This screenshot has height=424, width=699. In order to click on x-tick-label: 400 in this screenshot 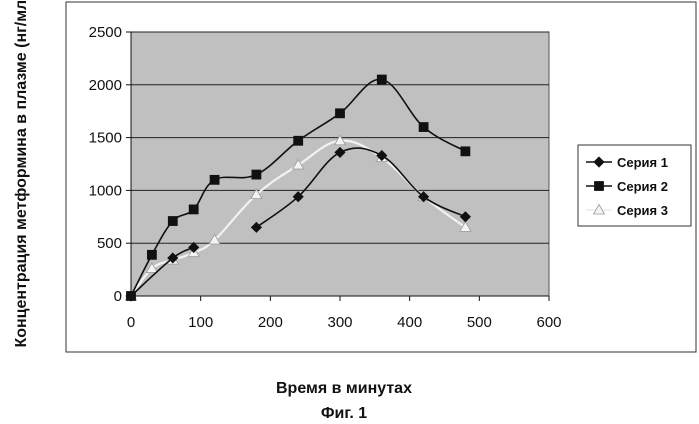, I will do `click(409, 322)`.